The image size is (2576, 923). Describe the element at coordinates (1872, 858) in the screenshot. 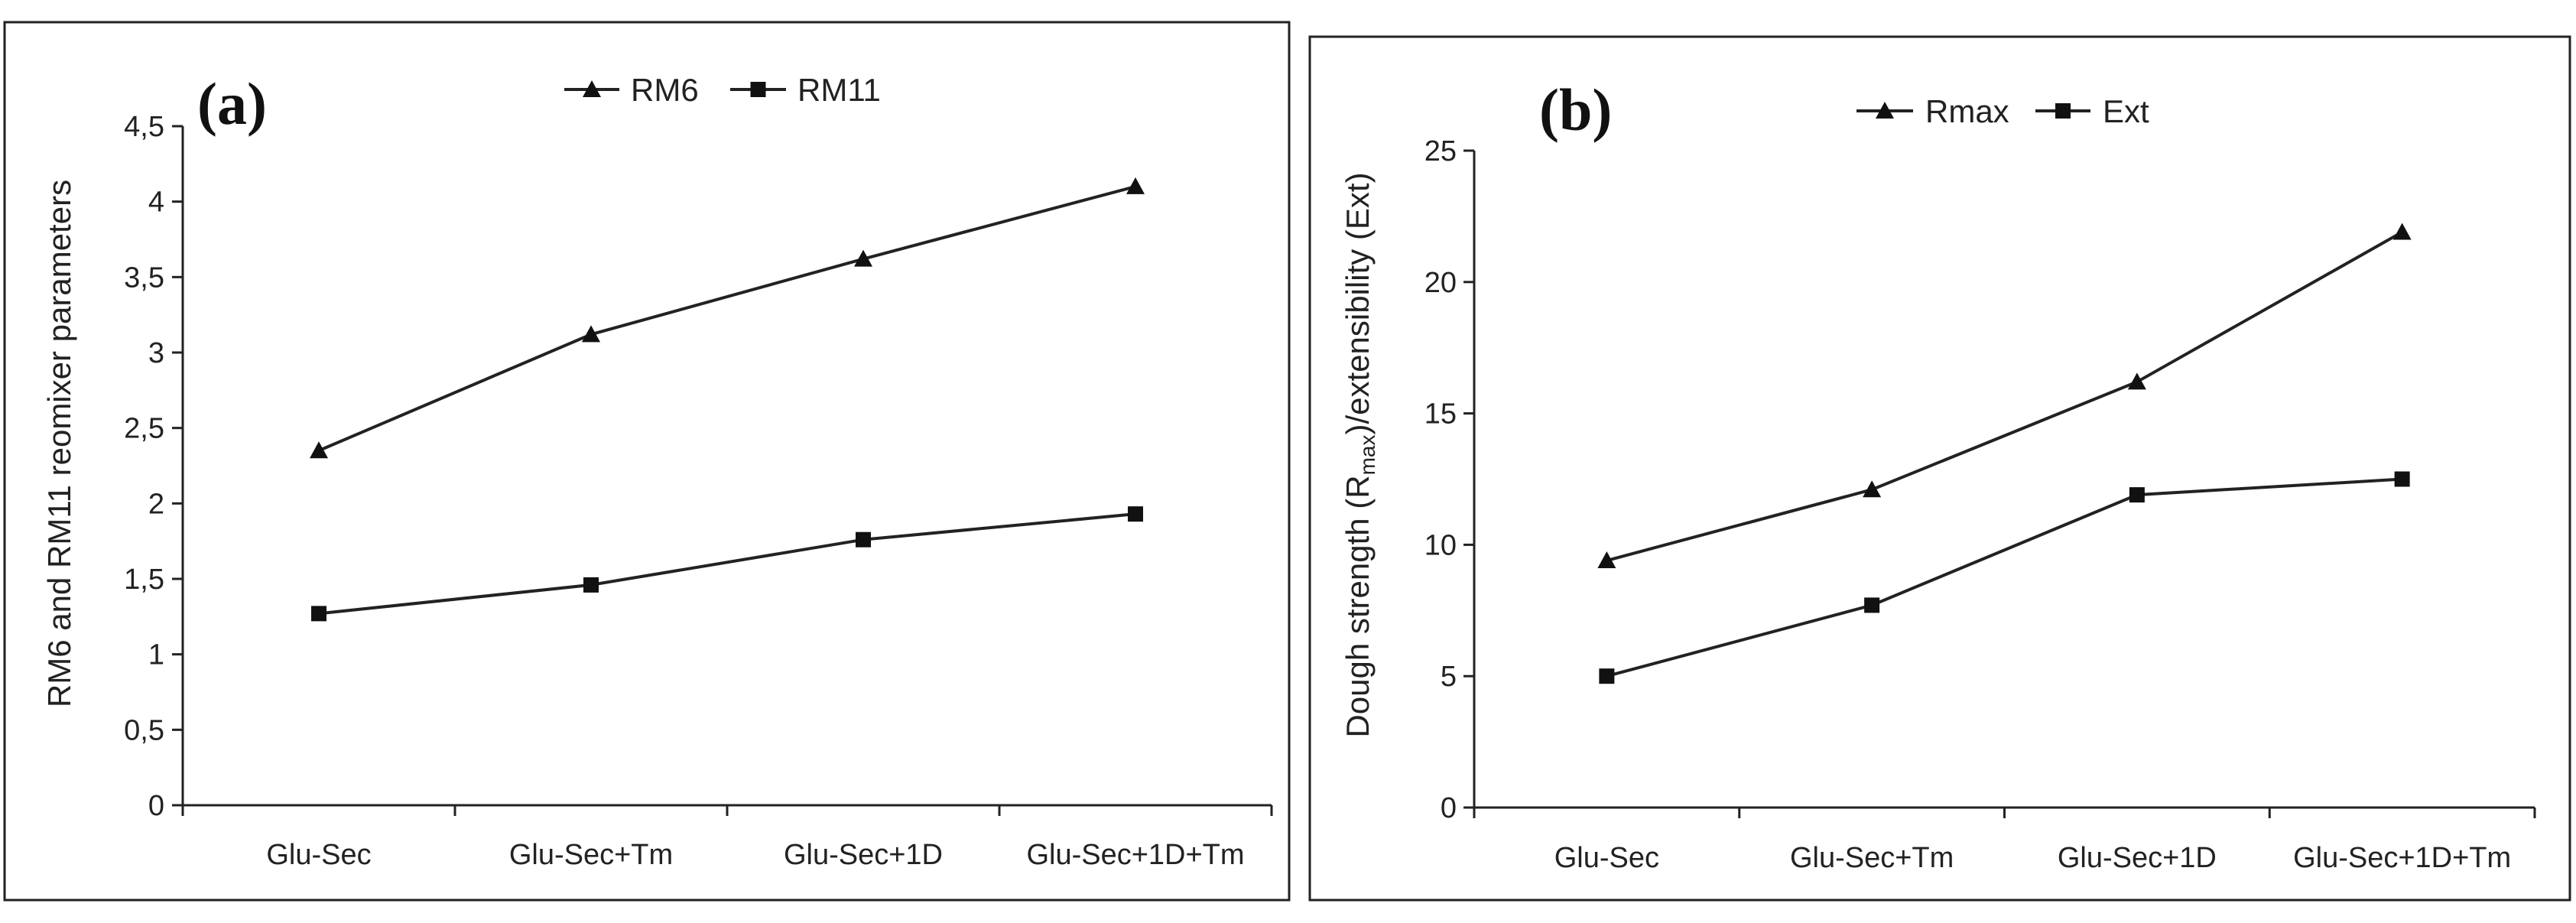

I see `panel-b-category-label: Glu-Sec+Tm` at that location.